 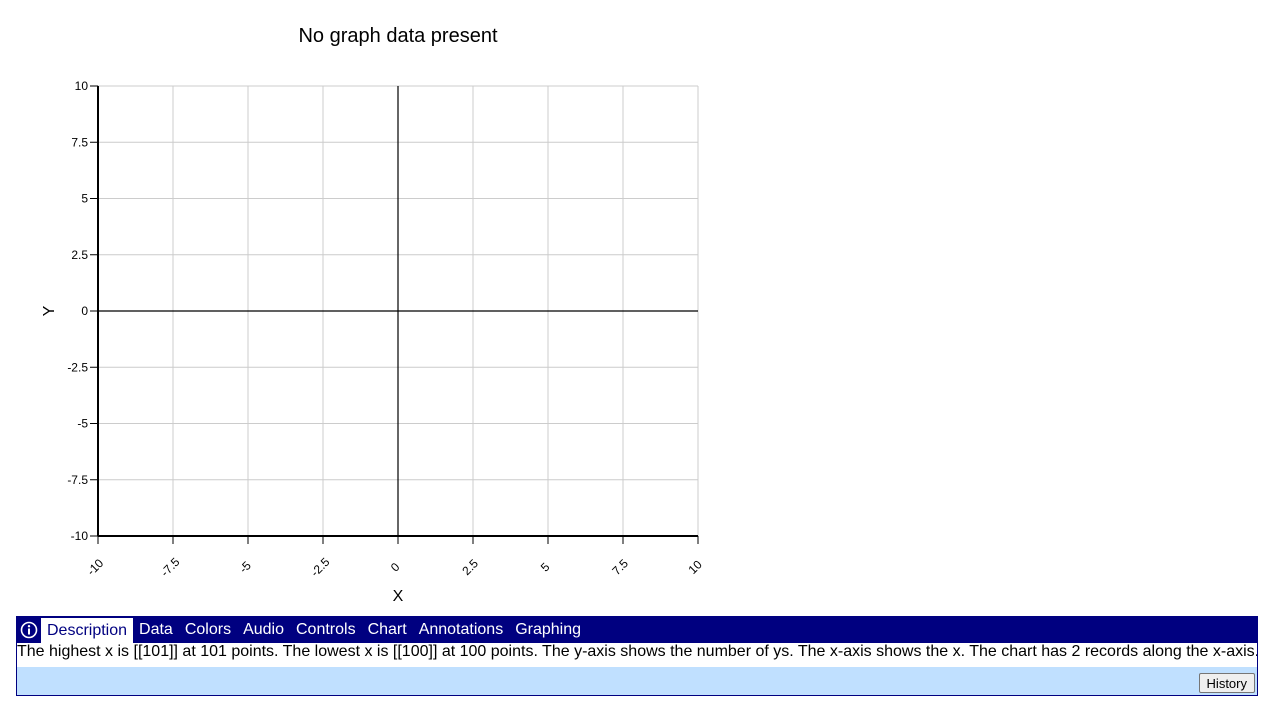 What do you see at coordinates (470, 567) in the screenshot?
I see `x-tick-label: 2.5` at bounding box center [470, 567].